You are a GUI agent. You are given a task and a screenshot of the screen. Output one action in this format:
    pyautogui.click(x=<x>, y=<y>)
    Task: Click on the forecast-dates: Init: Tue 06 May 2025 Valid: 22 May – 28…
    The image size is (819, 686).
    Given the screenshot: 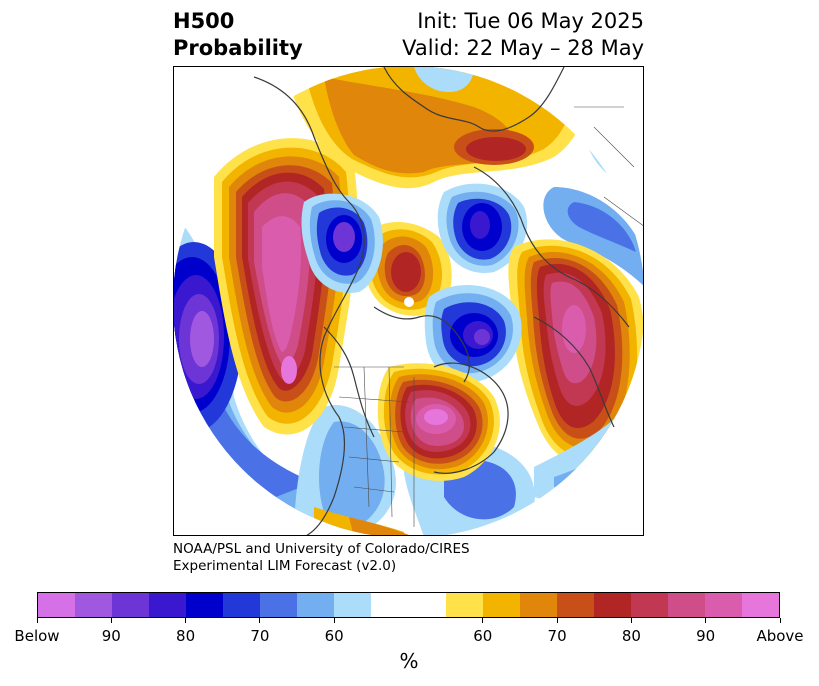 What is the action you would take?
    pyautogui.click(x=523, y=35)
    